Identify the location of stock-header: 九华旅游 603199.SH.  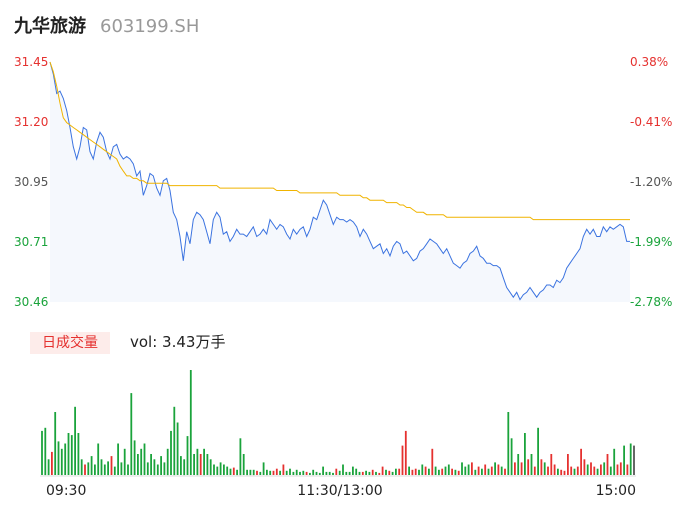
(106, 26).